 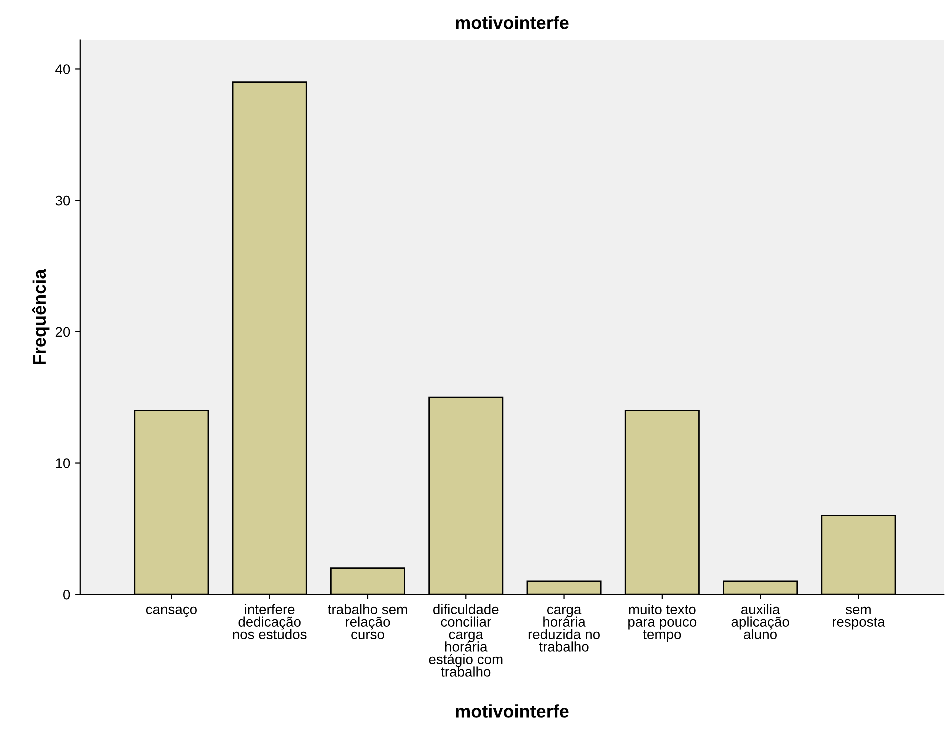 I want to click on x-axis-title: motivointerfe, so click(x=512, y=711).